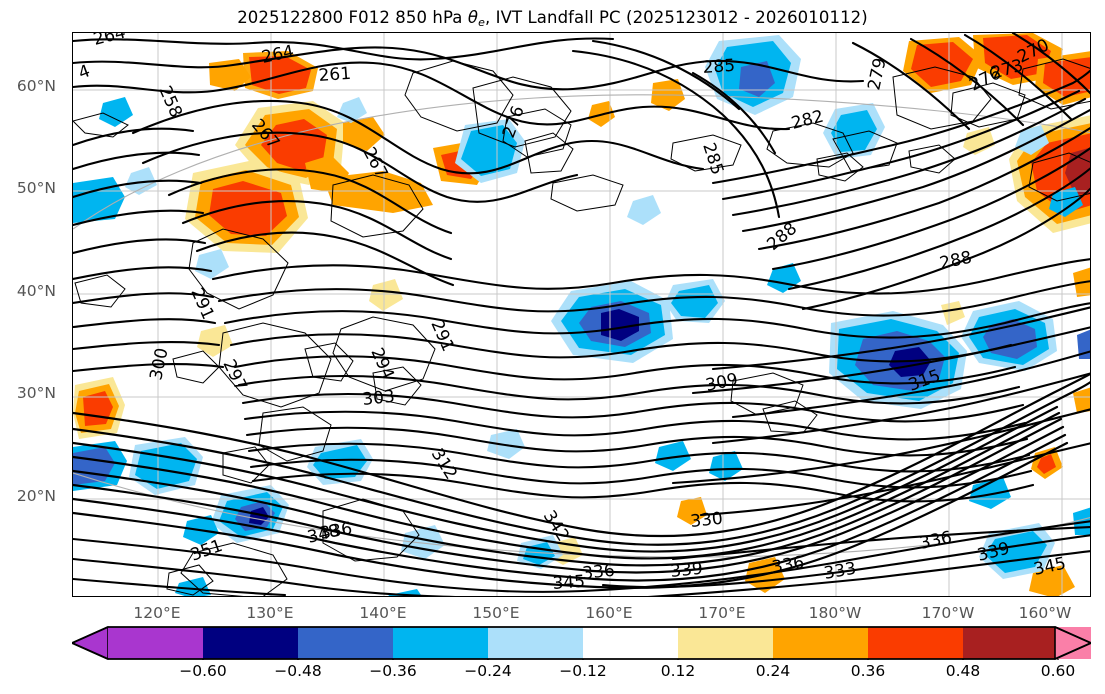  I want to click on cbar-seg-cyan, so click(440, 643).